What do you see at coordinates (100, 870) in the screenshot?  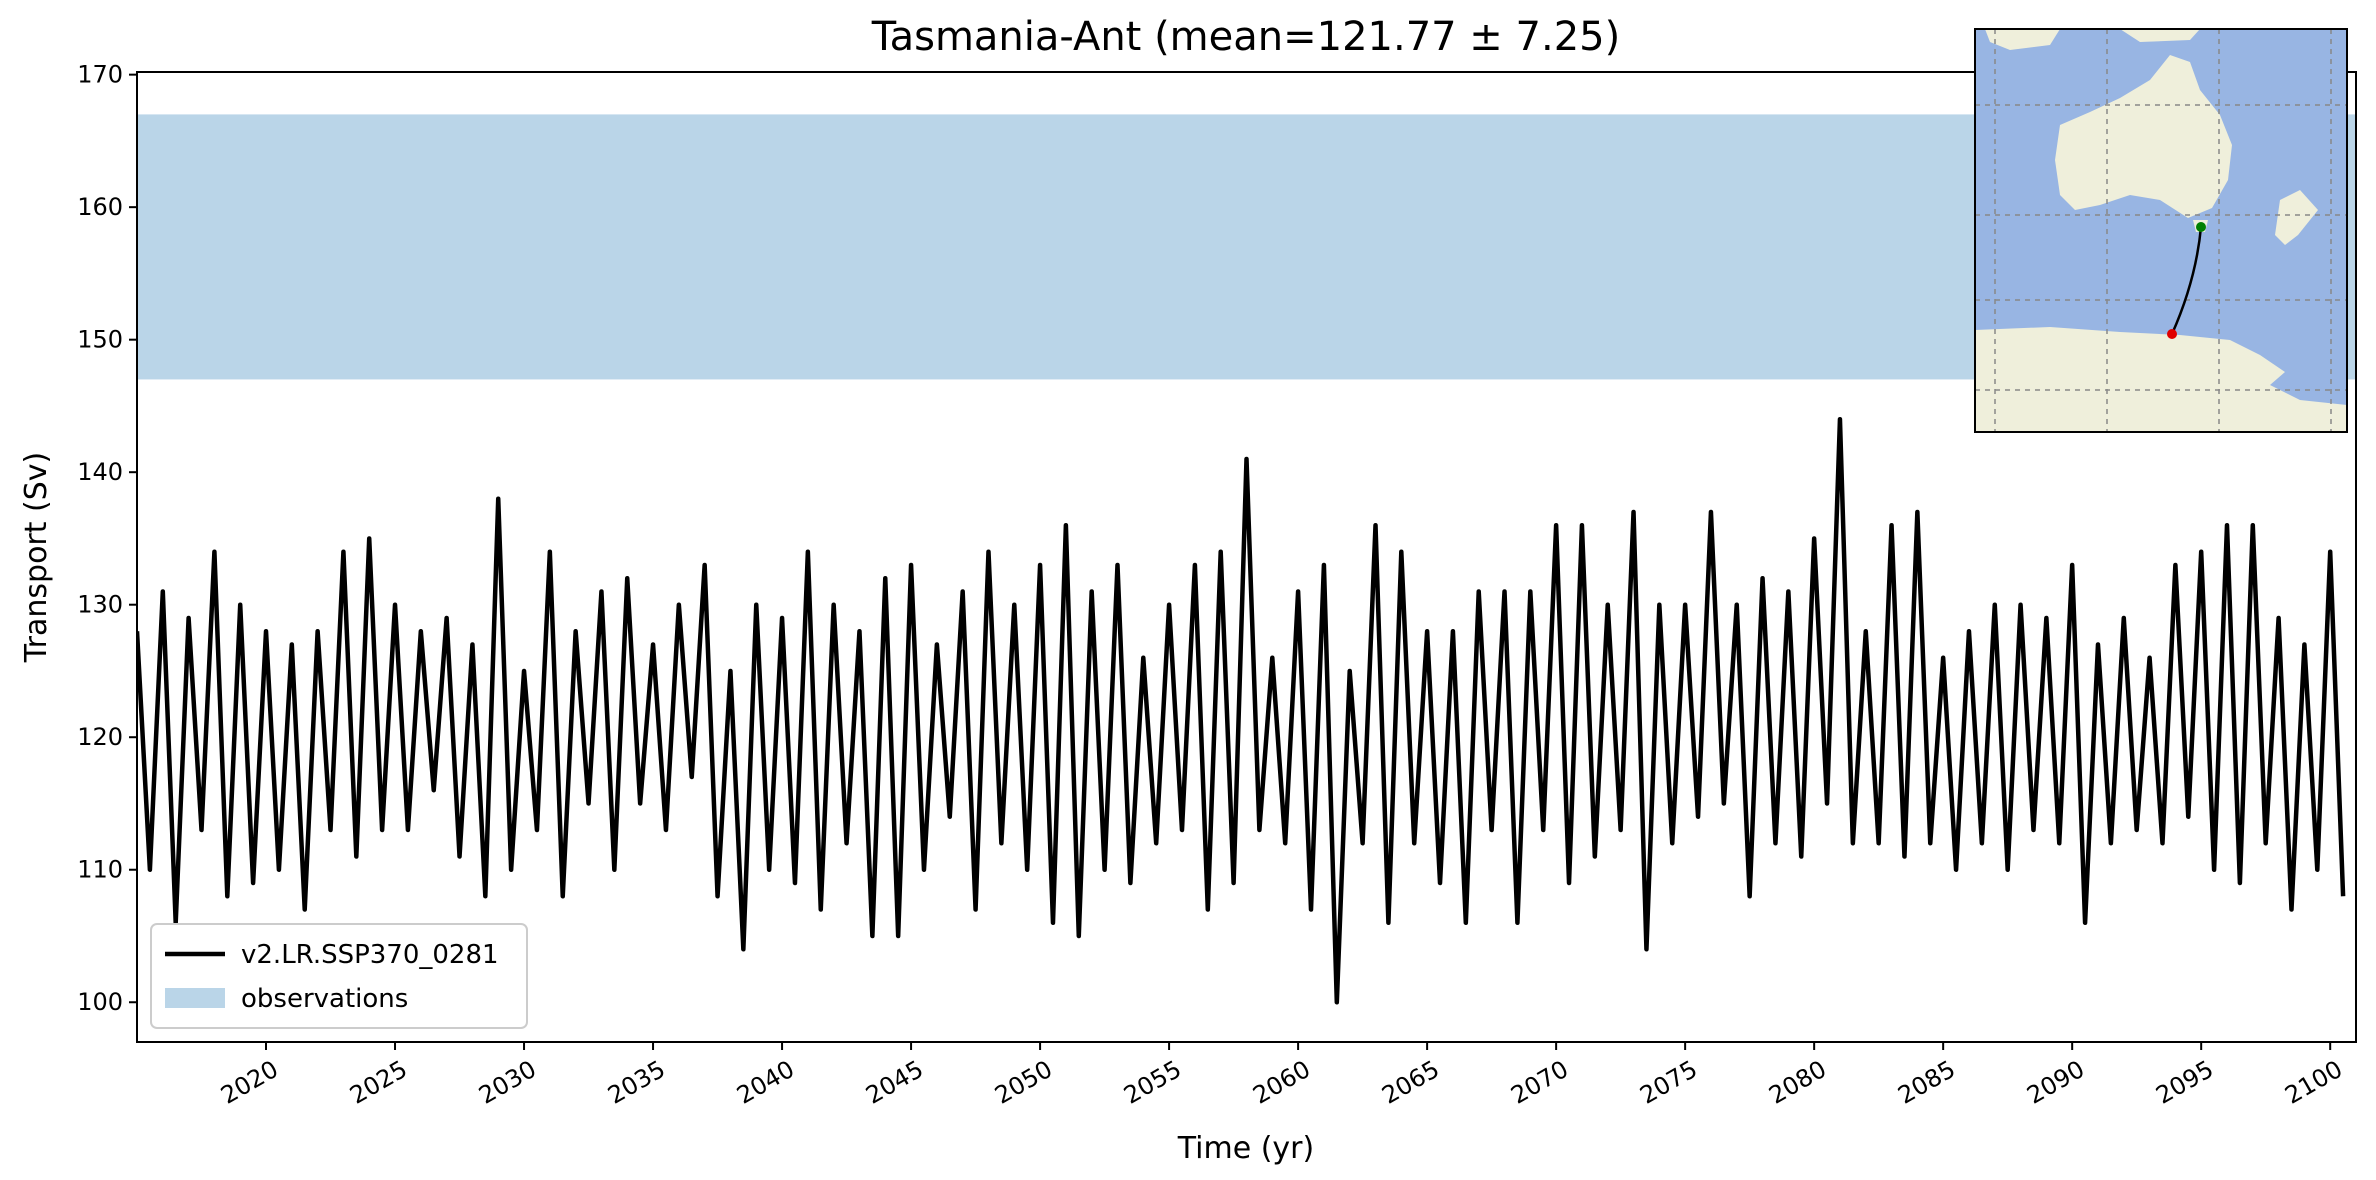 I see `y-tick-label: 110` at bounding box center [100, 870].